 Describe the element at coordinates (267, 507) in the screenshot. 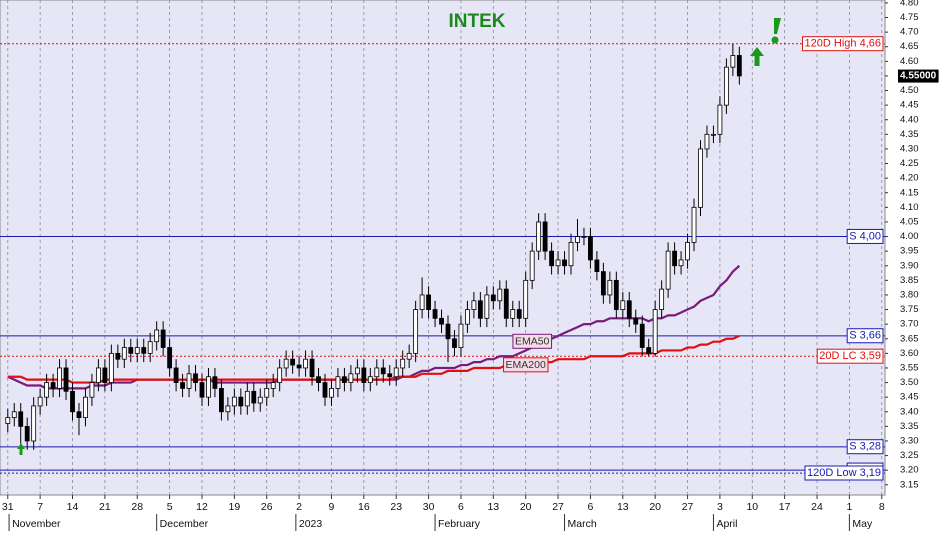

I see `x-tick-label: 26` at that location.